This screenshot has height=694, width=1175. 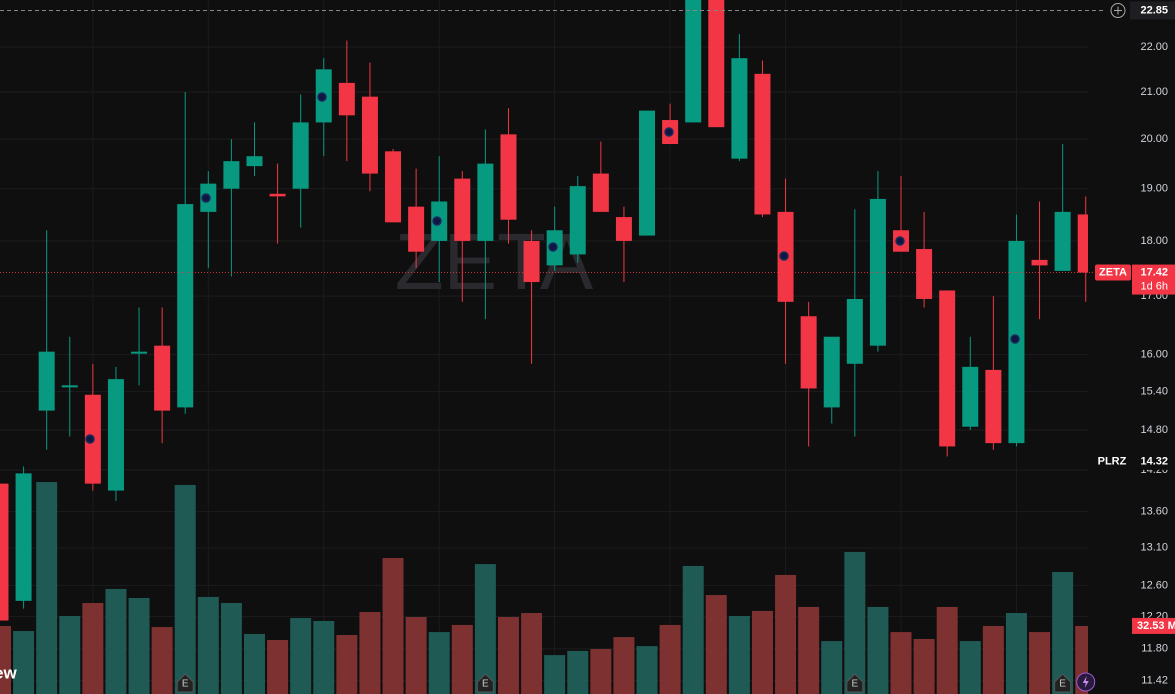 What do you see at coordinates (1154, 92) in the screenshot?
I see `y-tick-label: 21.00` at bounding box center [1154, 92].